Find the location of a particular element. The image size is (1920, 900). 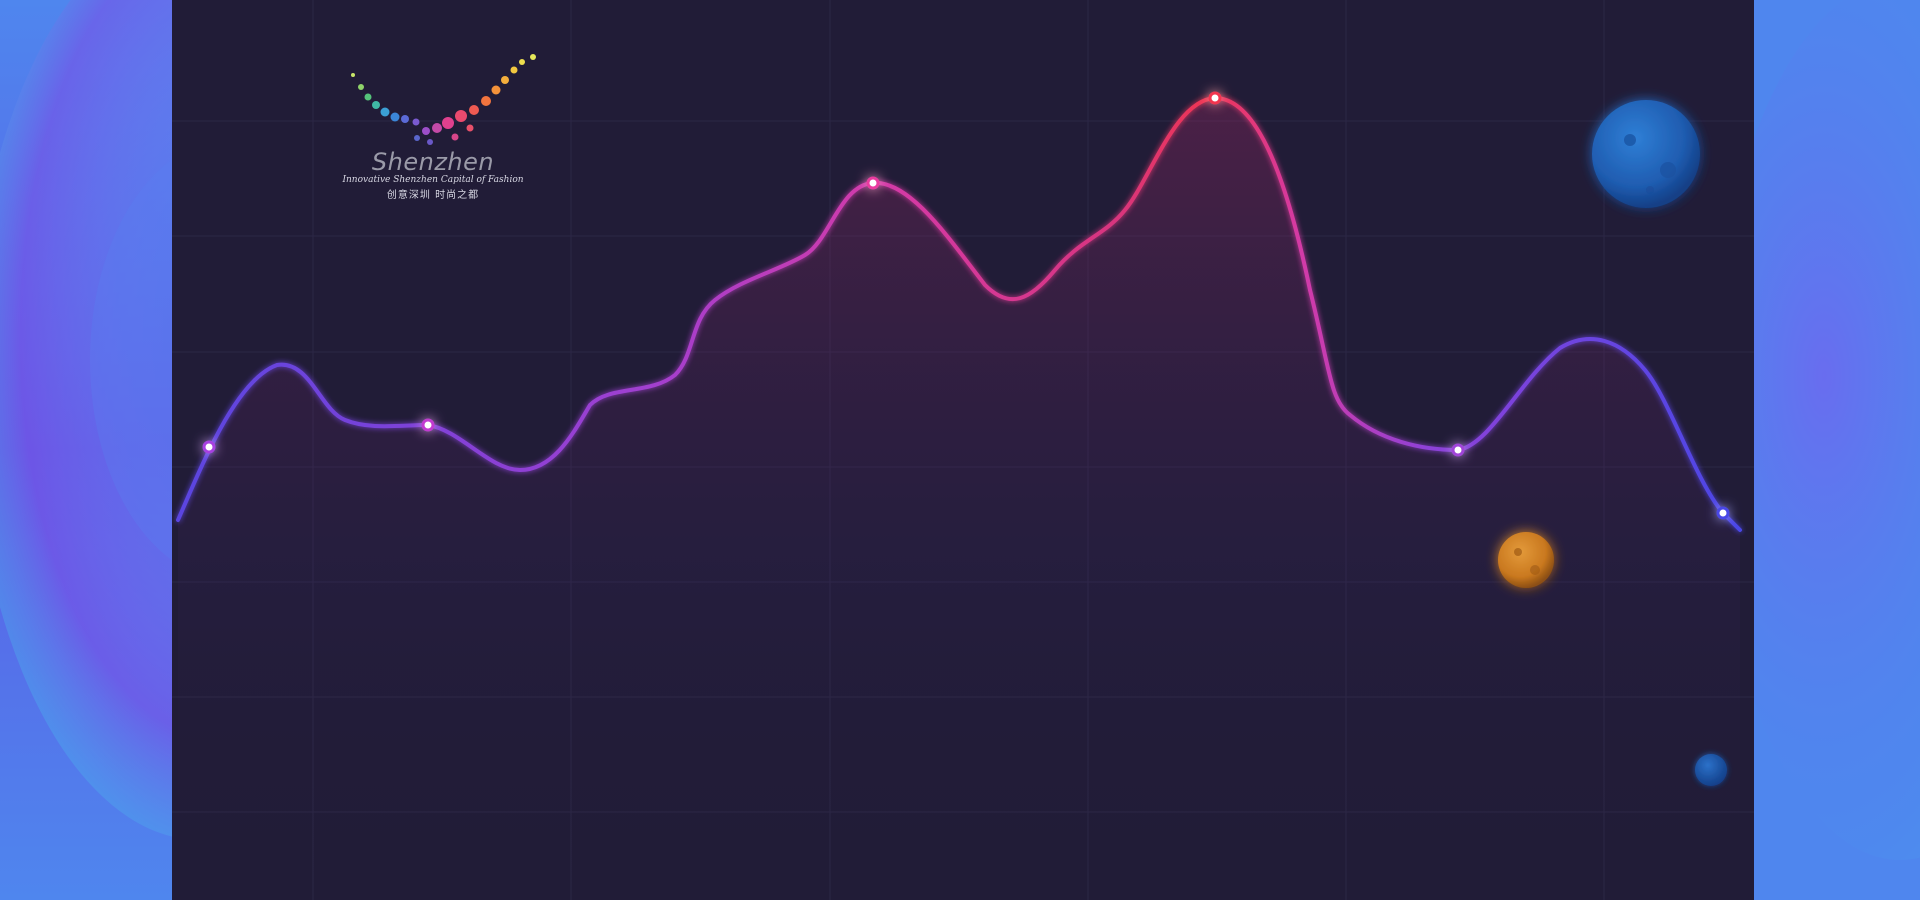

orange-planet is located at coordinates (1526, 560).